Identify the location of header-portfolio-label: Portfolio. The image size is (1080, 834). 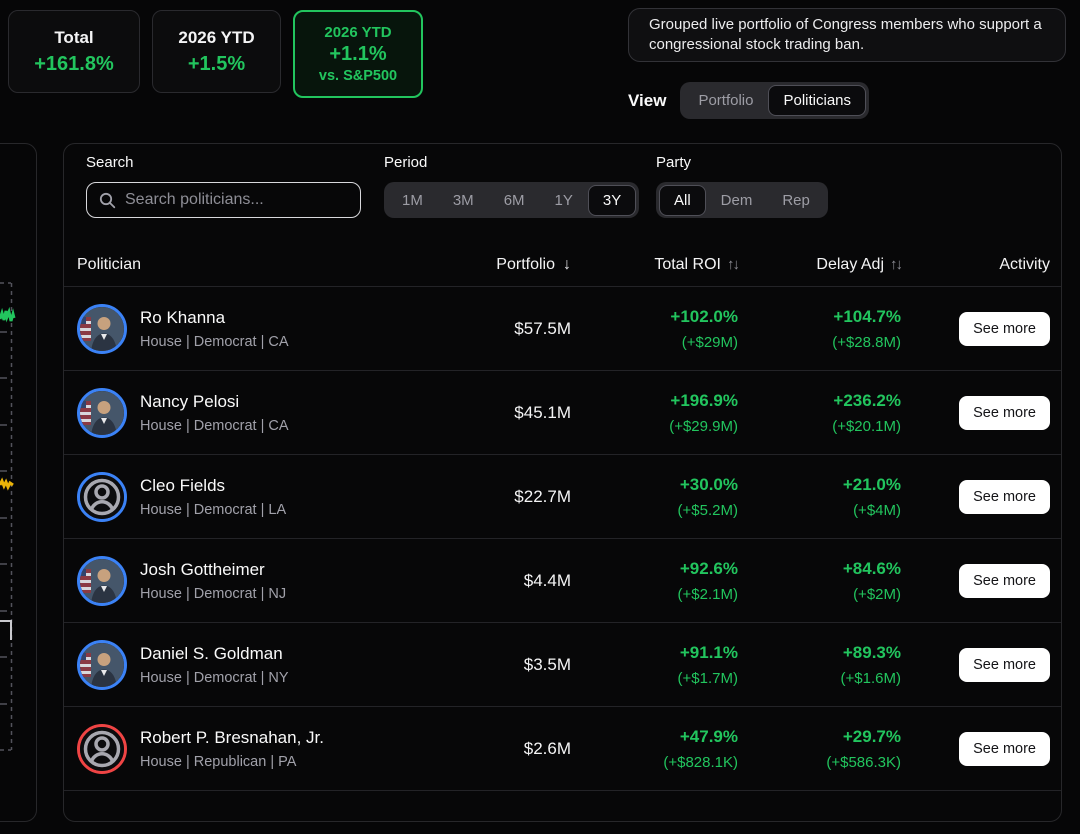
(525, 264).